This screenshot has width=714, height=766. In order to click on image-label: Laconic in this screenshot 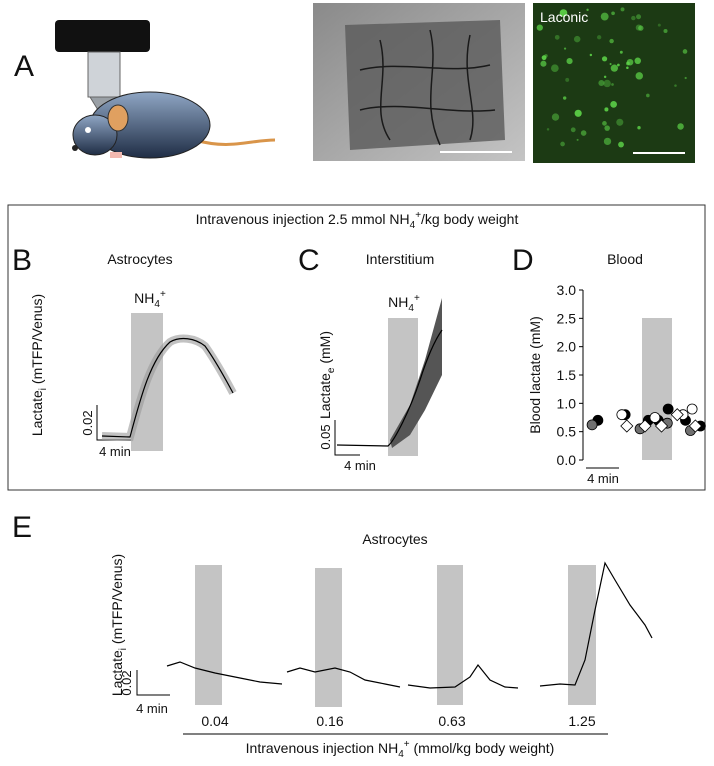, I will do `click(564, 17)`.